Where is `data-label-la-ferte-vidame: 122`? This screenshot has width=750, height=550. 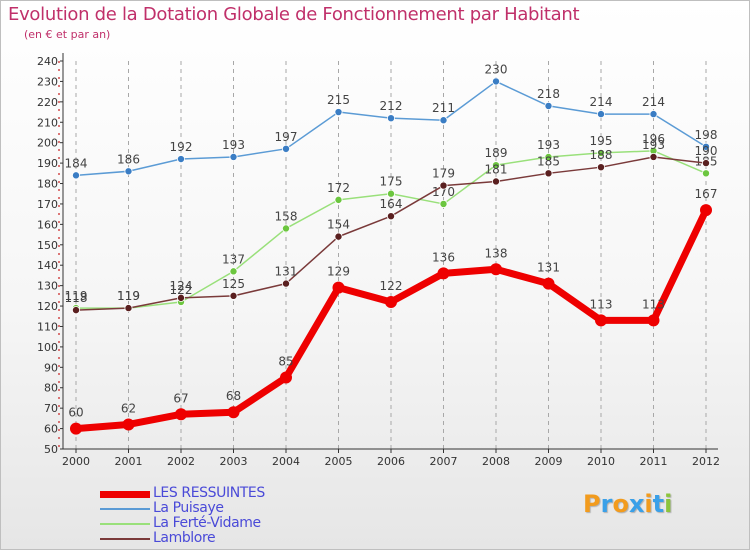
data-label-la-ferte-vidame: 122 is located at coordinates (181, 290).